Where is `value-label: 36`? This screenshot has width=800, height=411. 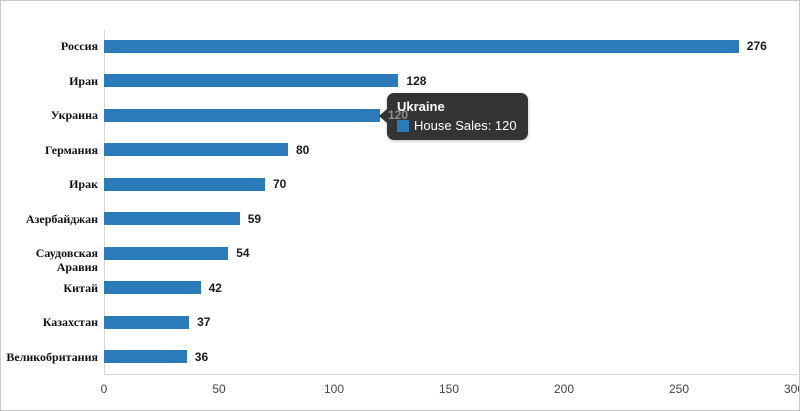
value-label: 36 is located at coordinates (201, 356).